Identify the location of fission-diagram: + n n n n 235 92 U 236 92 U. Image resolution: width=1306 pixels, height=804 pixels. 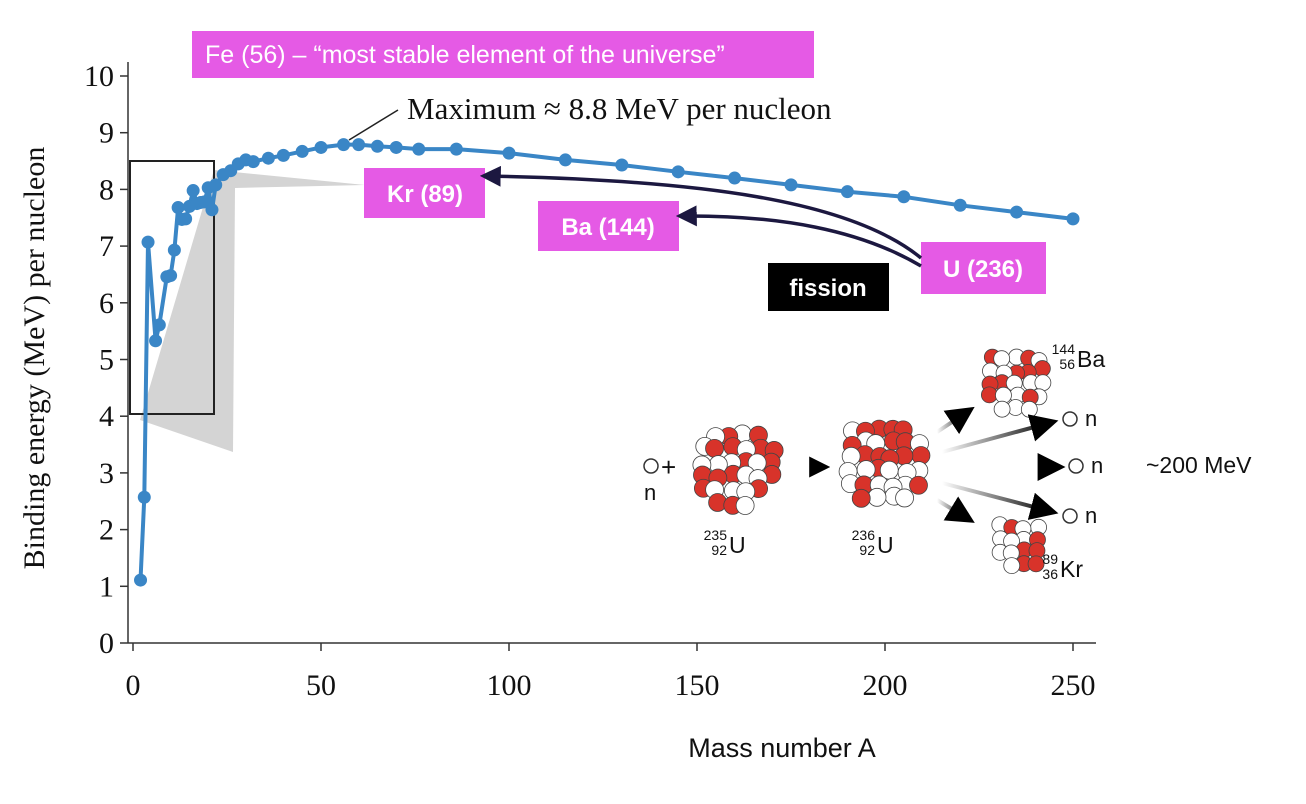
(874, 461).